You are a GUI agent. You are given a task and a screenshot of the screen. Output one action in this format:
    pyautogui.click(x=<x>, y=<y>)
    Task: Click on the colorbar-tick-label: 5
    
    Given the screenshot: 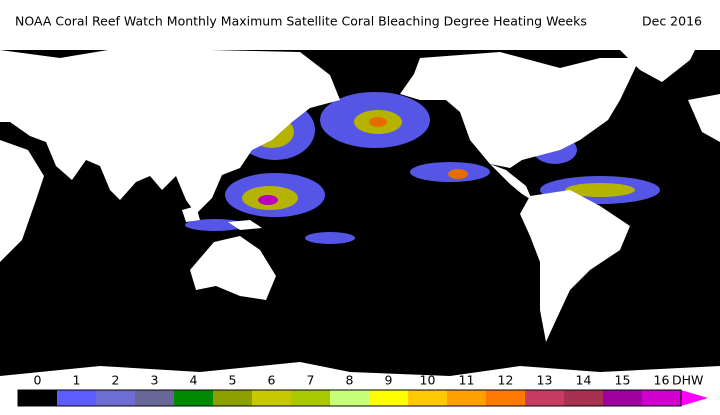 What is the action you would take?
    pyautogui.click(x=233, y=380)
    